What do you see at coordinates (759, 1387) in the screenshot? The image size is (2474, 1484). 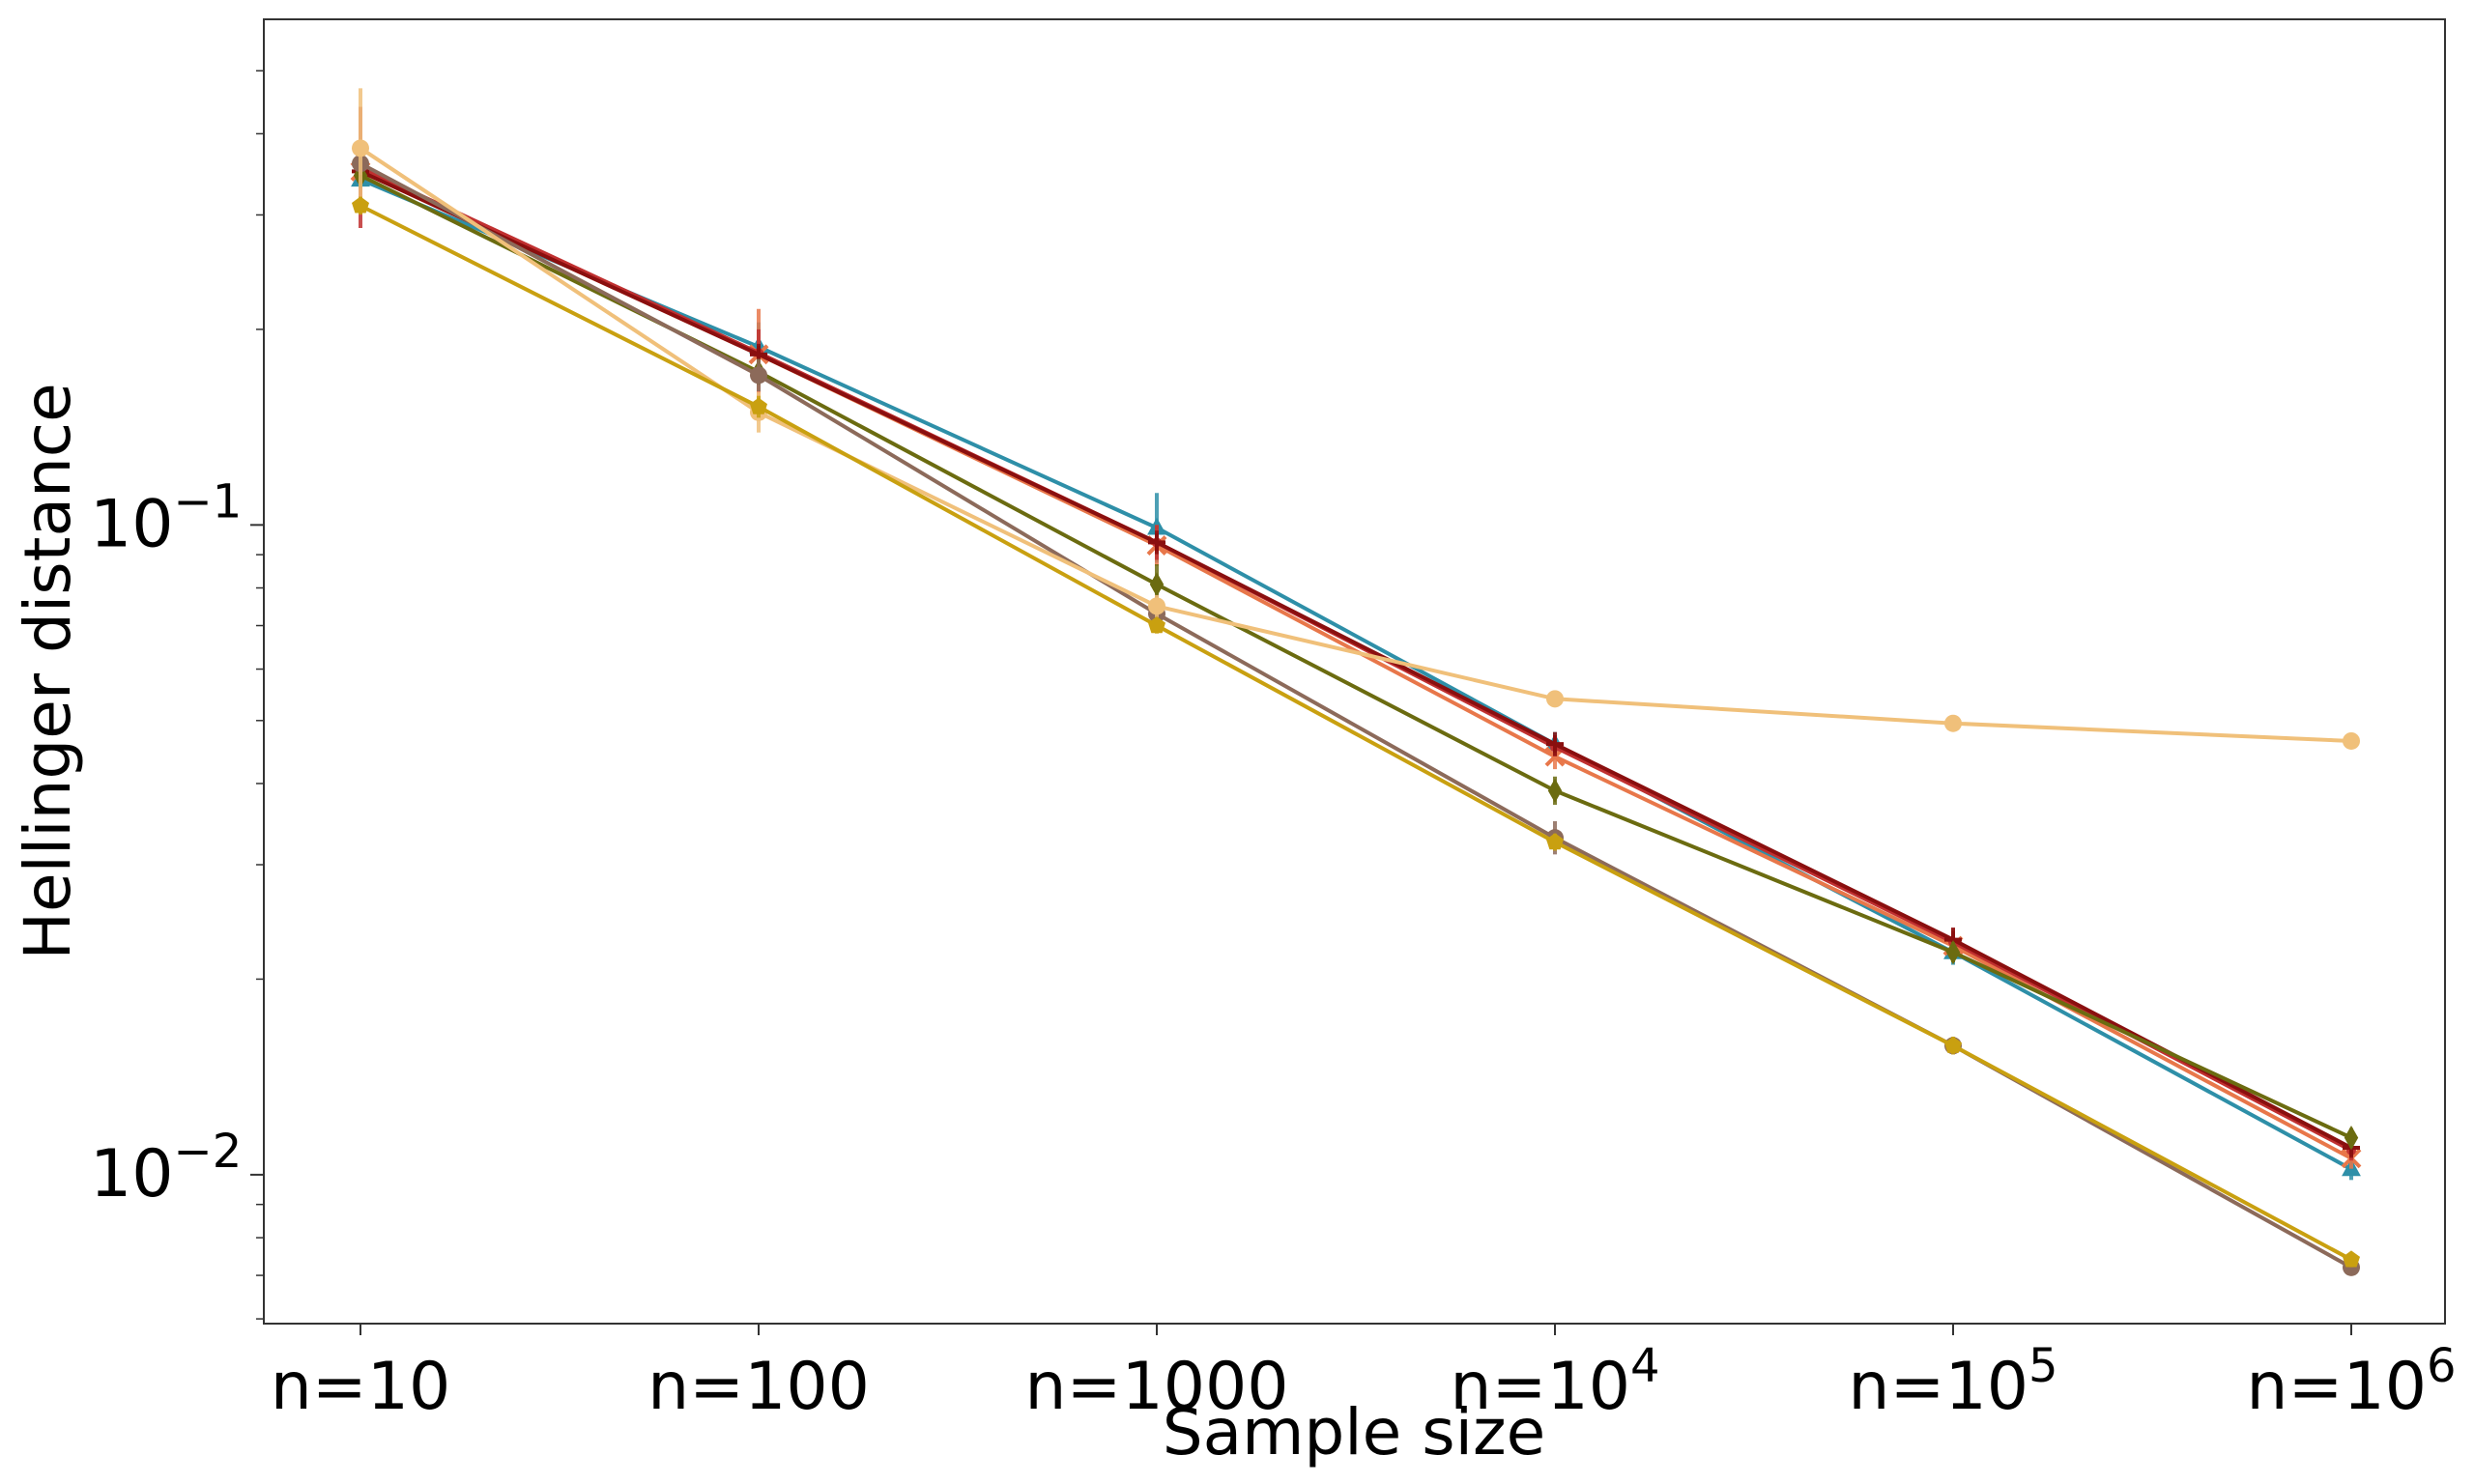 I see `x-tick-label: n=100` at bounding box center [759, 1387].